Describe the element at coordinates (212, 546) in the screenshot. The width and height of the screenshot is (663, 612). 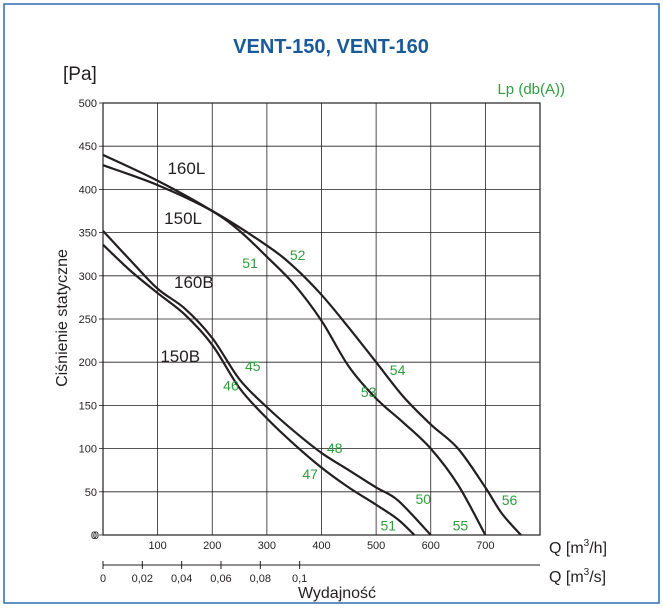
I see `x-tick-label: 200` at that location.